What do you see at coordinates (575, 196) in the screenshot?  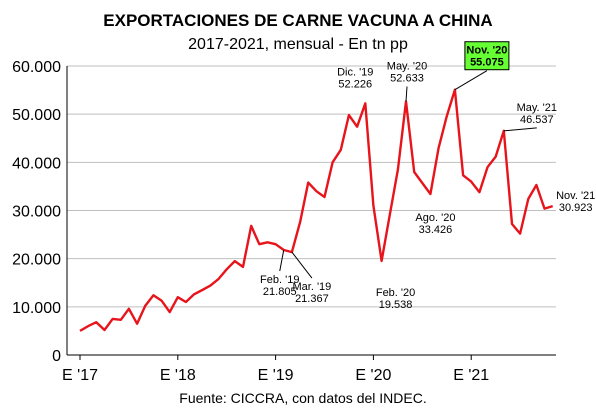 I see `annotation-label: Nov. '21` at bounding box center [575, 196].